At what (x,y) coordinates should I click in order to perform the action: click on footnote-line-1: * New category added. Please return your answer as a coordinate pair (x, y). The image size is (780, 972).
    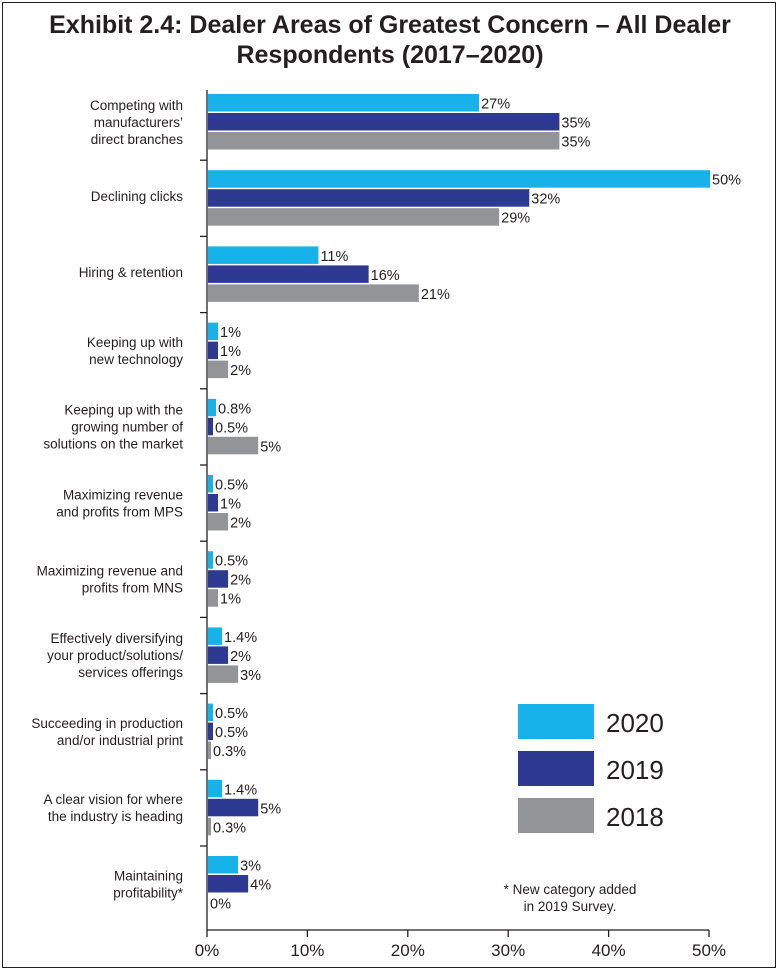
    Looking at the image, I should click on (570, 889).